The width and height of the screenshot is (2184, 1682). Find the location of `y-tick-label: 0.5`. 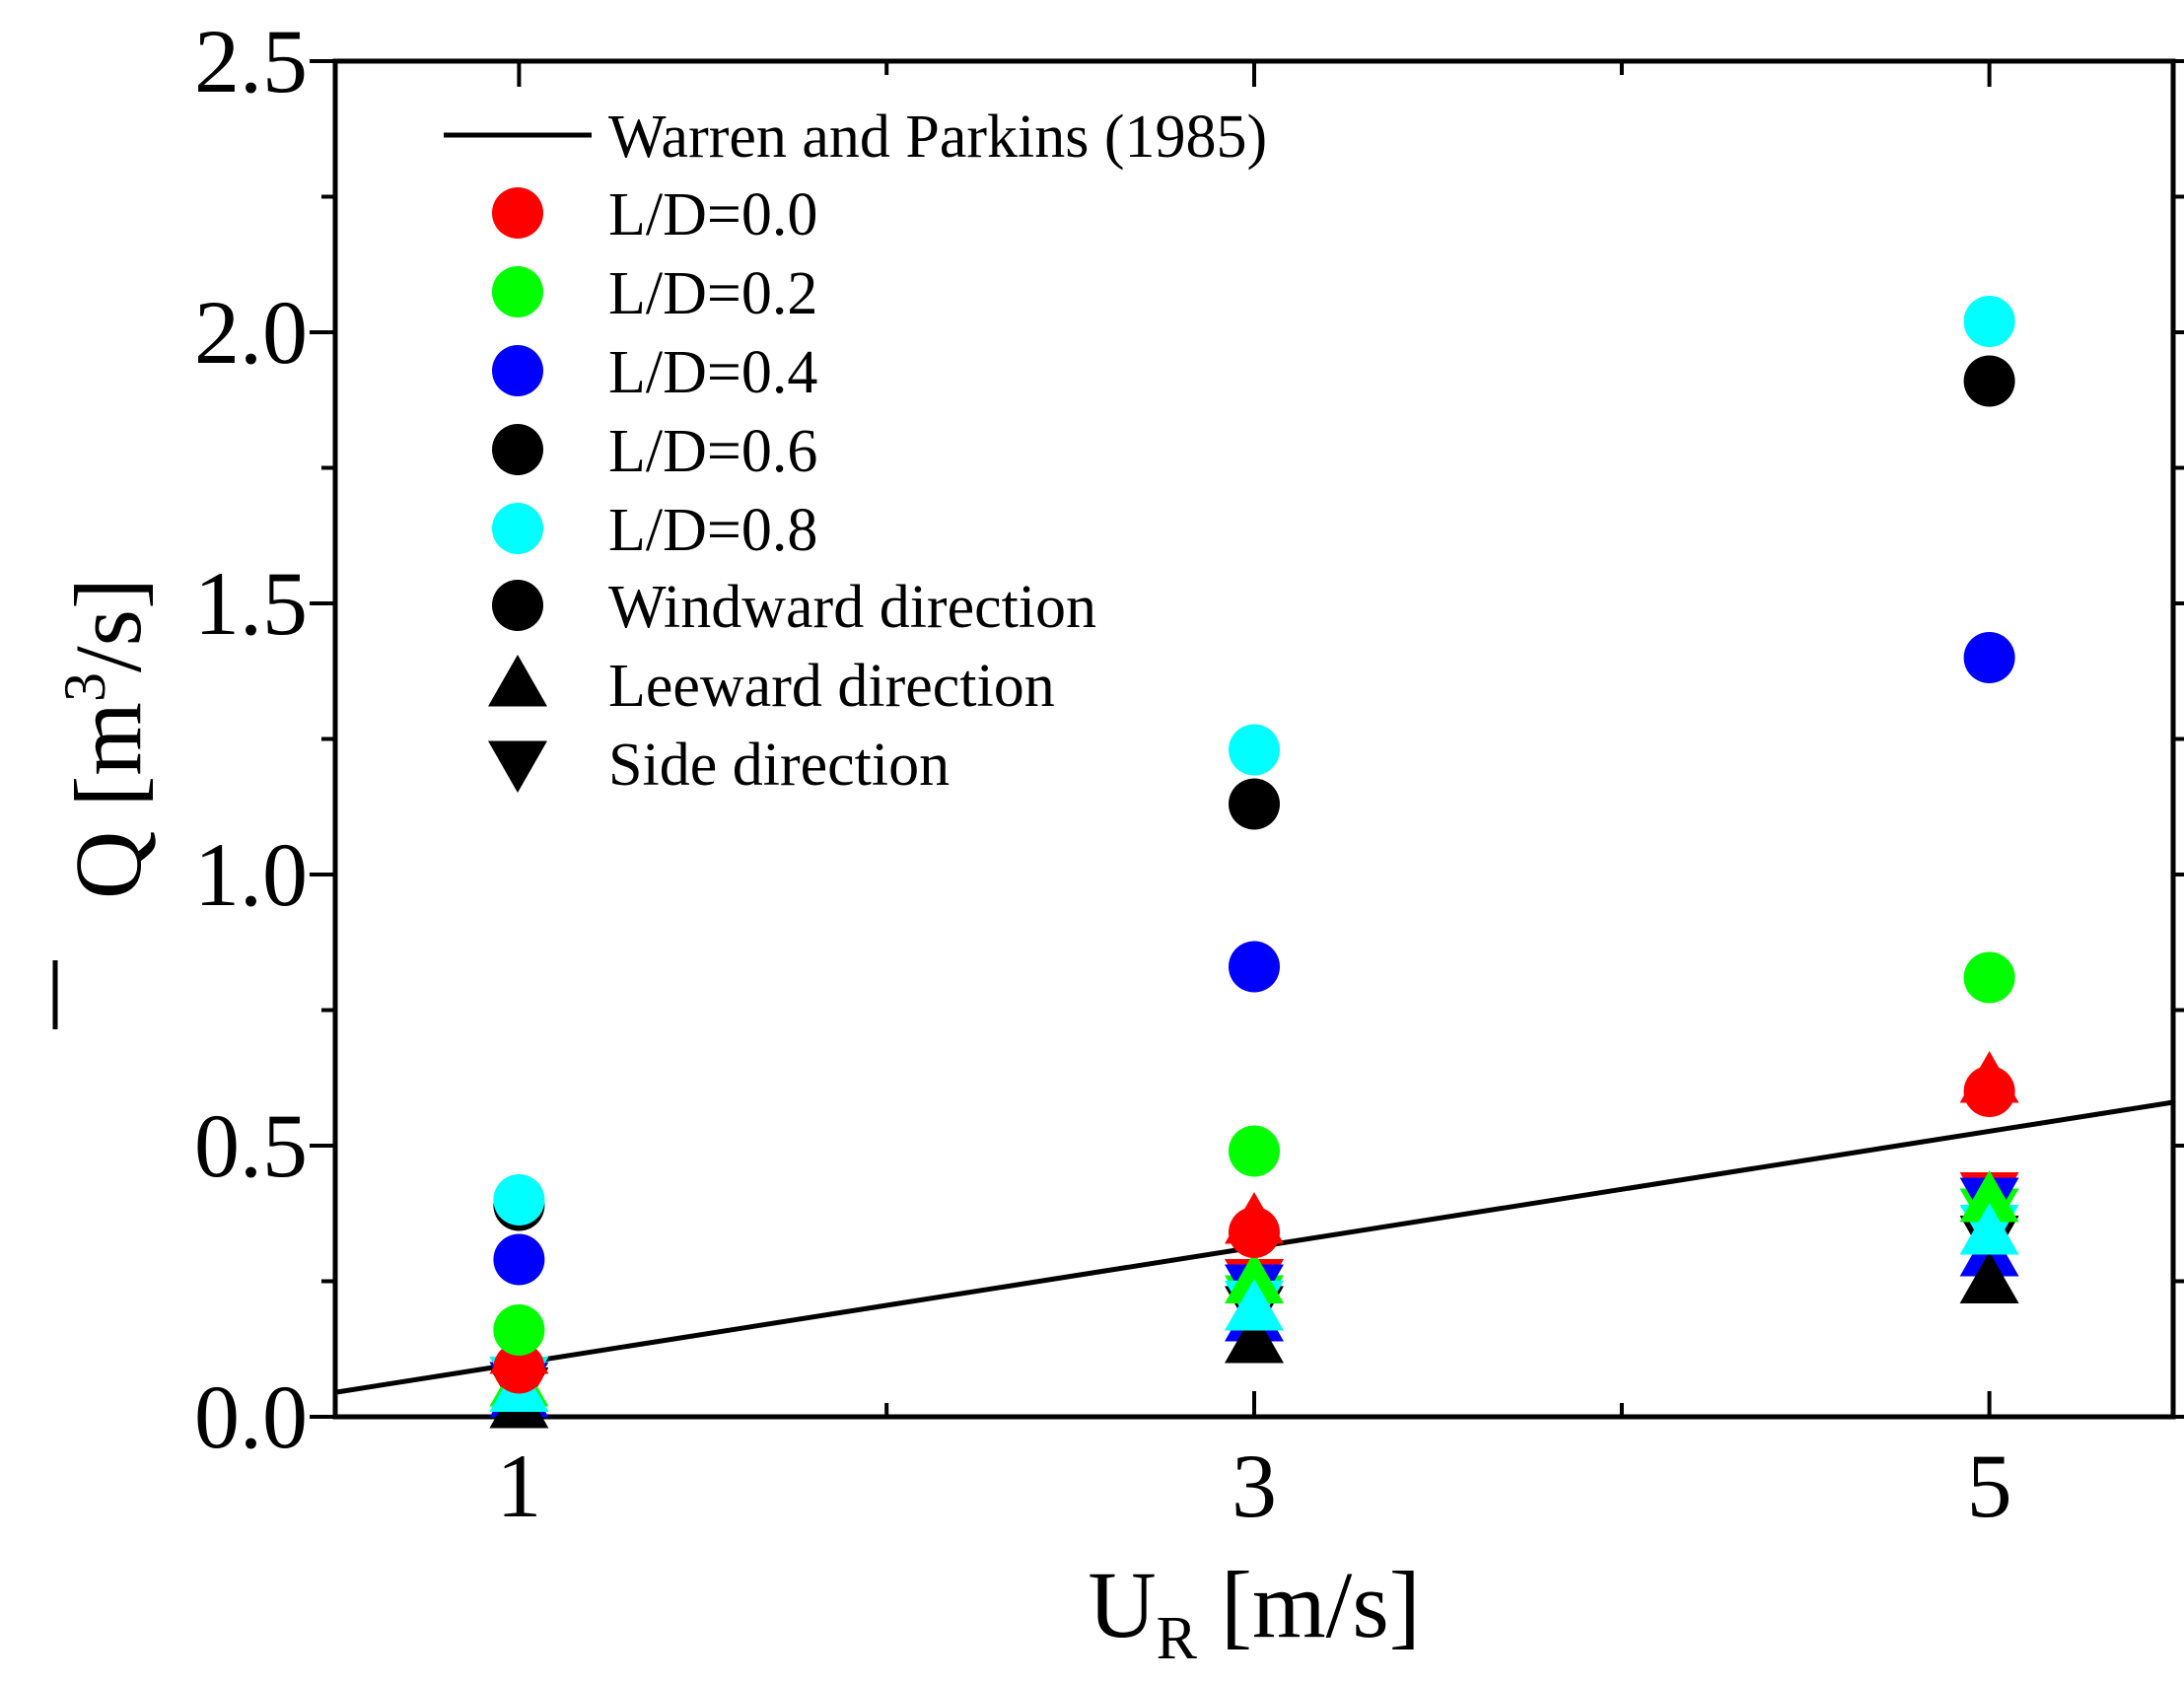

y-tick-label: 0.5 is located at coordinates (251, 1145).